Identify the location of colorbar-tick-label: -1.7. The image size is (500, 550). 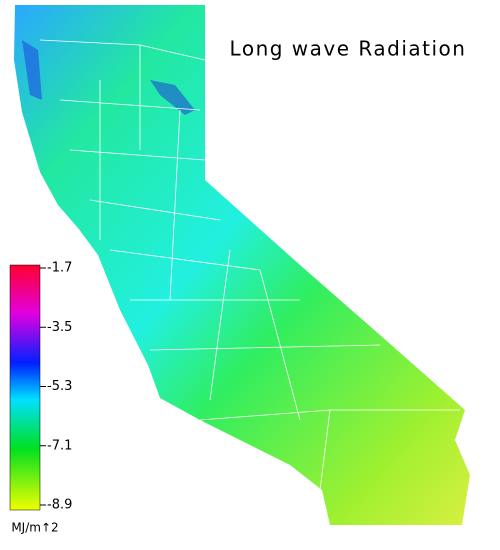
(59, 268).